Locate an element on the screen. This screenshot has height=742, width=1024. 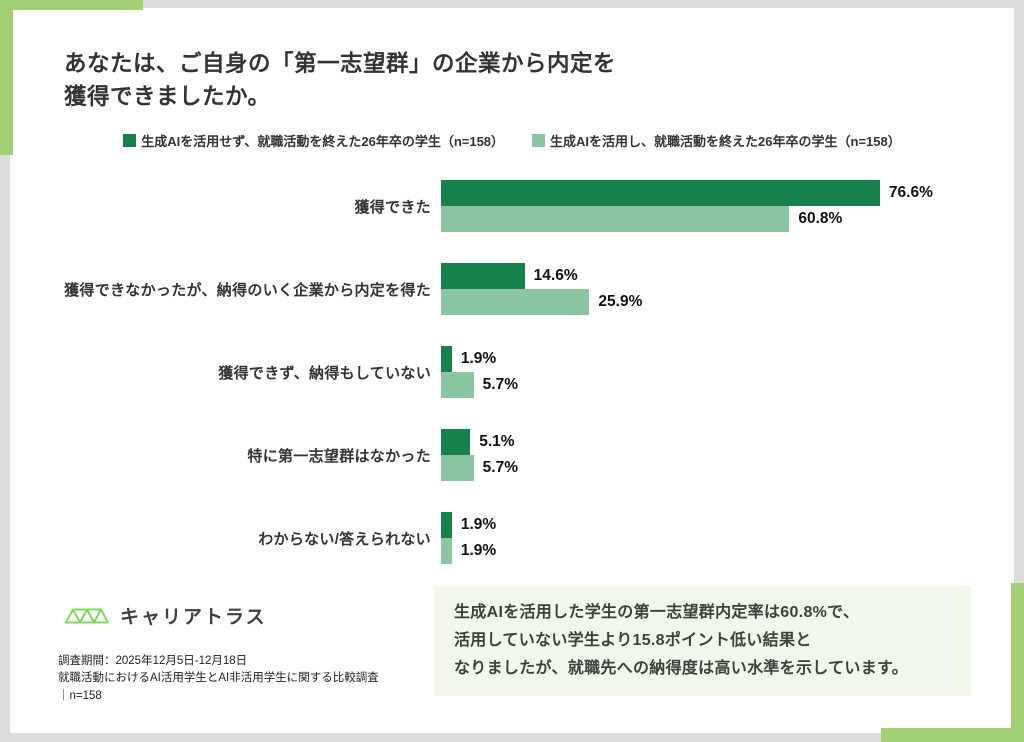
bar-pair: 76.6% 60.8% is located at coordinates (687, 206).